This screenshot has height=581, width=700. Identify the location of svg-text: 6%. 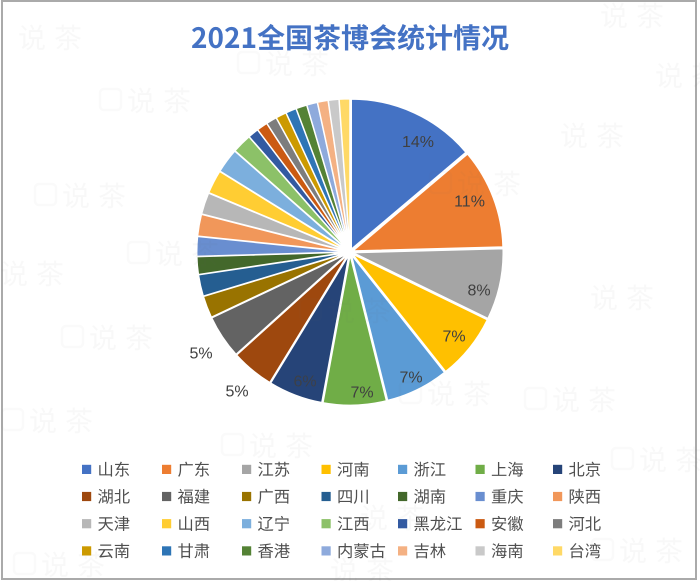
(304, 381).